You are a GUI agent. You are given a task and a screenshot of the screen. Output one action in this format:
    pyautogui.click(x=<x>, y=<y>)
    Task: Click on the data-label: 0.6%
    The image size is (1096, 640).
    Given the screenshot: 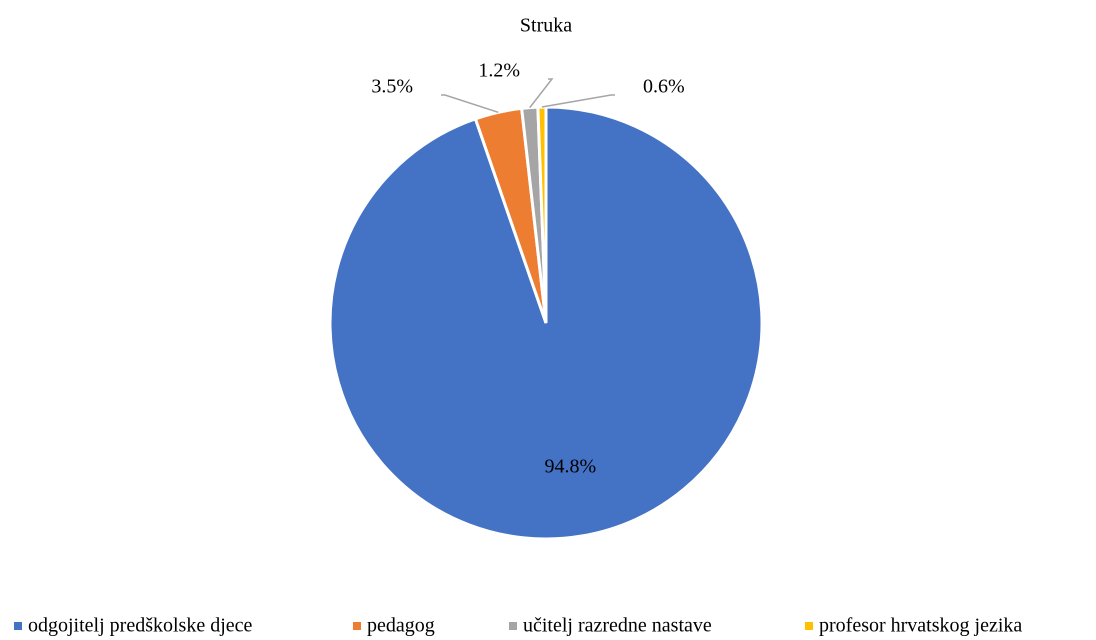 What is the action you would take?
    pyautogui.click(x=664, y=87)
    